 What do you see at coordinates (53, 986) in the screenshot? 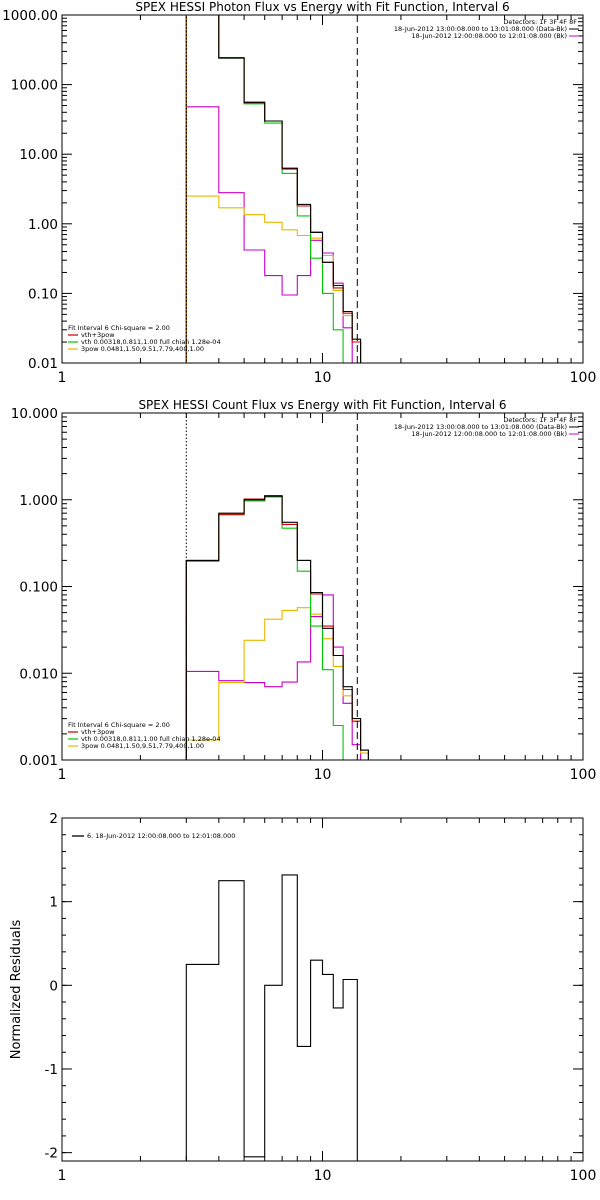
I see `y-tick-label: 0` at bounding box center [53, 986].